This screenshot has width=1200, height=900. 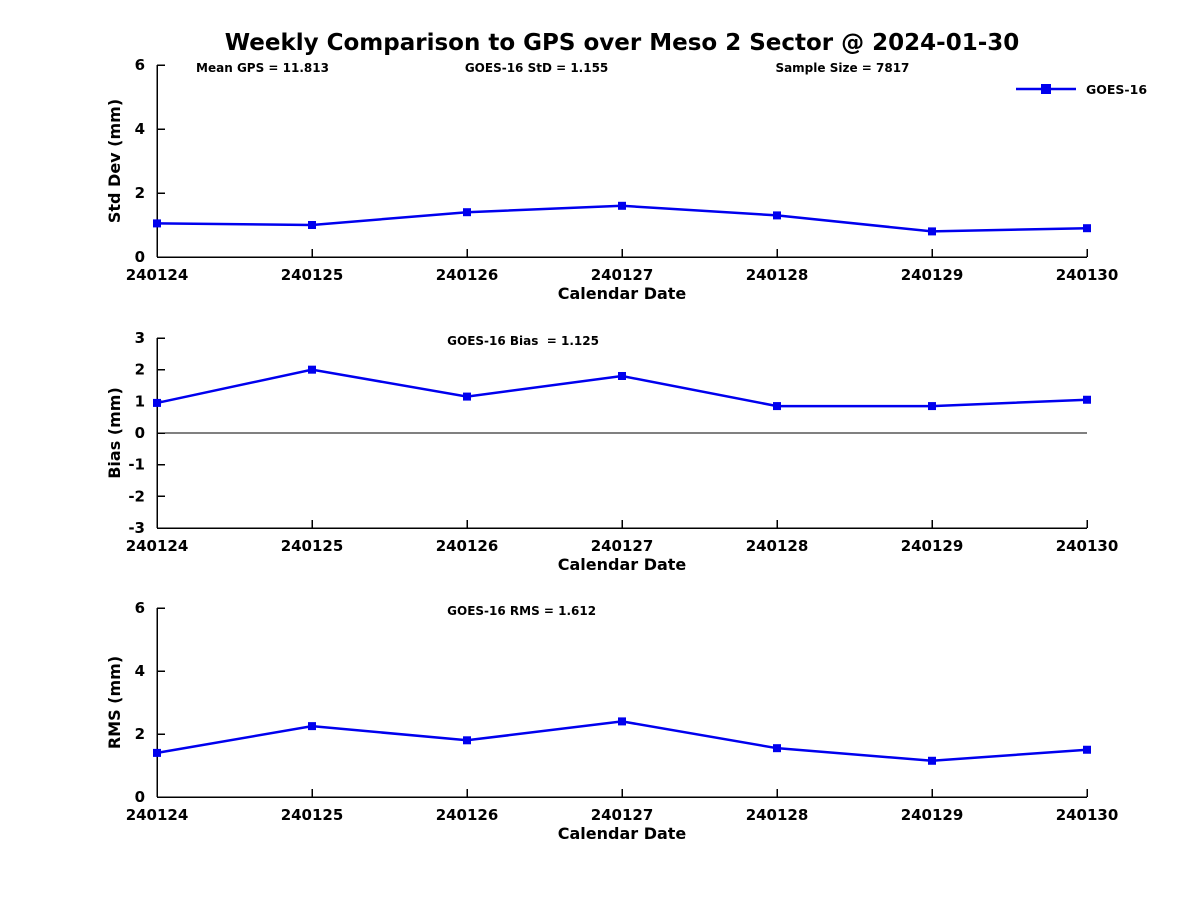 What do you see at coordinates (1046, 89) in the screenshot?
I see `legend-marker` at bounding box center [1046, 89].